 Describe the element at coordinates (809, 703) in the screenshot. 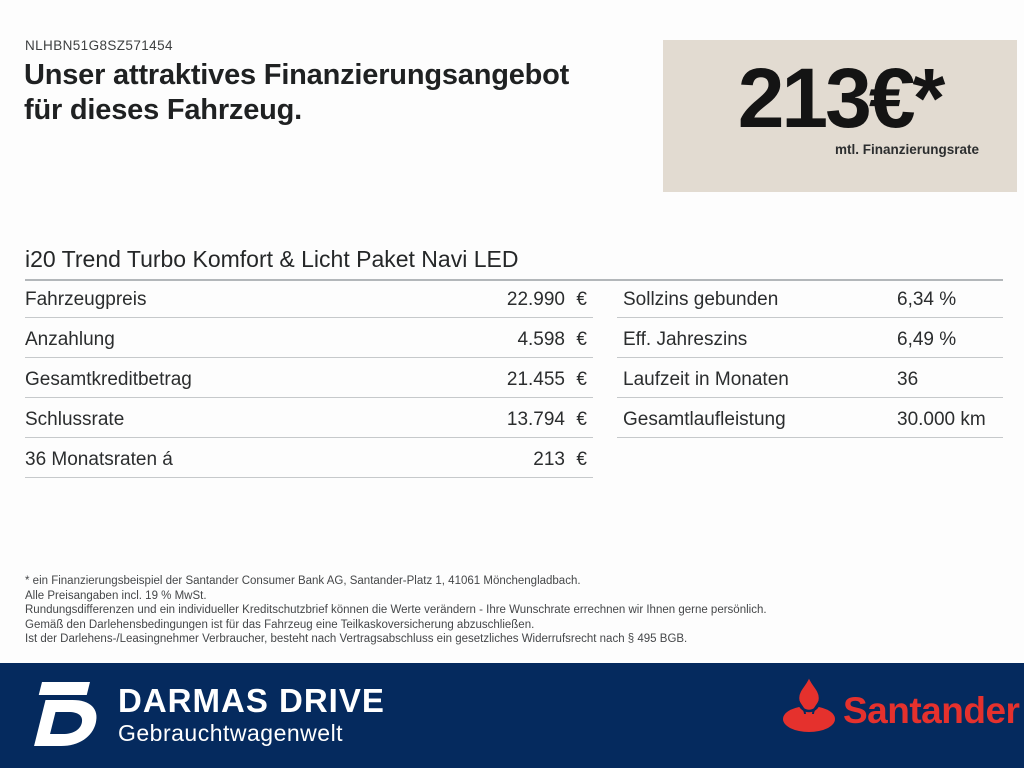

I see `santander-flame-icon` at that location.